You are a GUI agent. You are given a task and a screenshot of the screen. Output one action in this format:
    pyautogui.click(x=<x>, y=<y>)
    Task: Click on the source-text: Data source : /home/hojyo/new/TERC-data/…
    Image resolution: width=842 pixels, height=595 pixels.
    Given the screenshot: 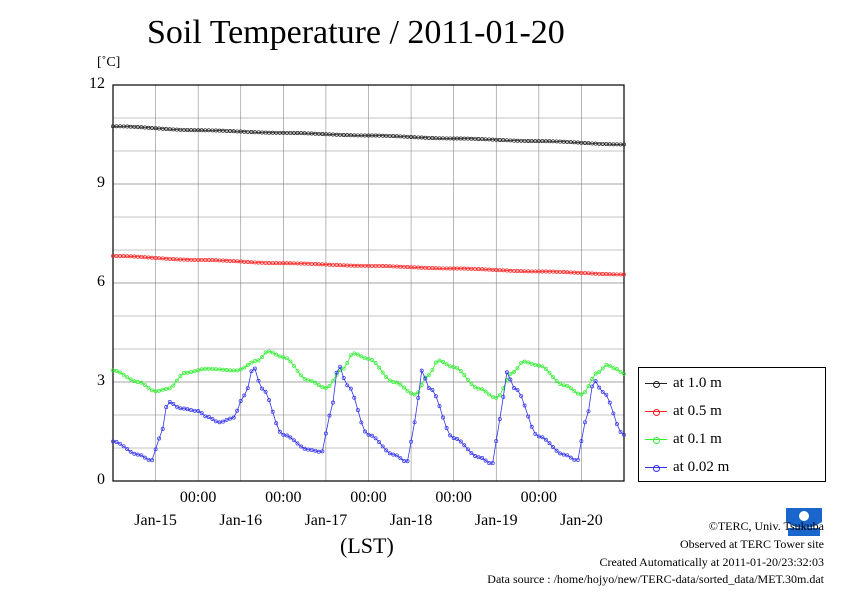 What is the action you would take?
    pyautogui.click(x=655, y=579)
    